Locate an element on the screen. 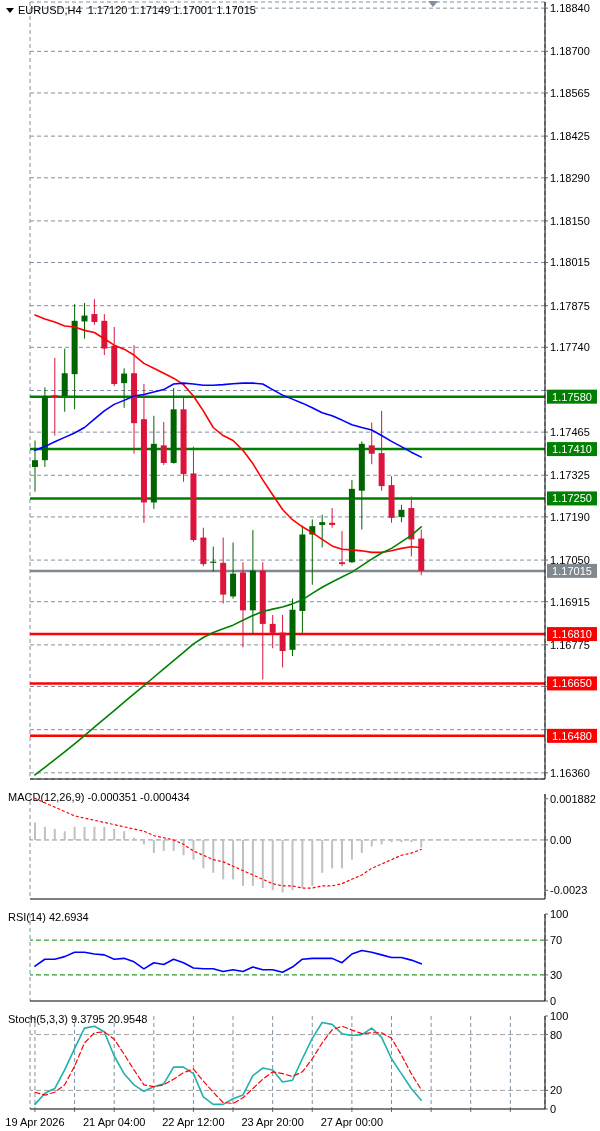 Image resolution: width=600 pixels, height=1131 pixels. y-tick-label: 1.17190 is located at coordinates (570, 516).